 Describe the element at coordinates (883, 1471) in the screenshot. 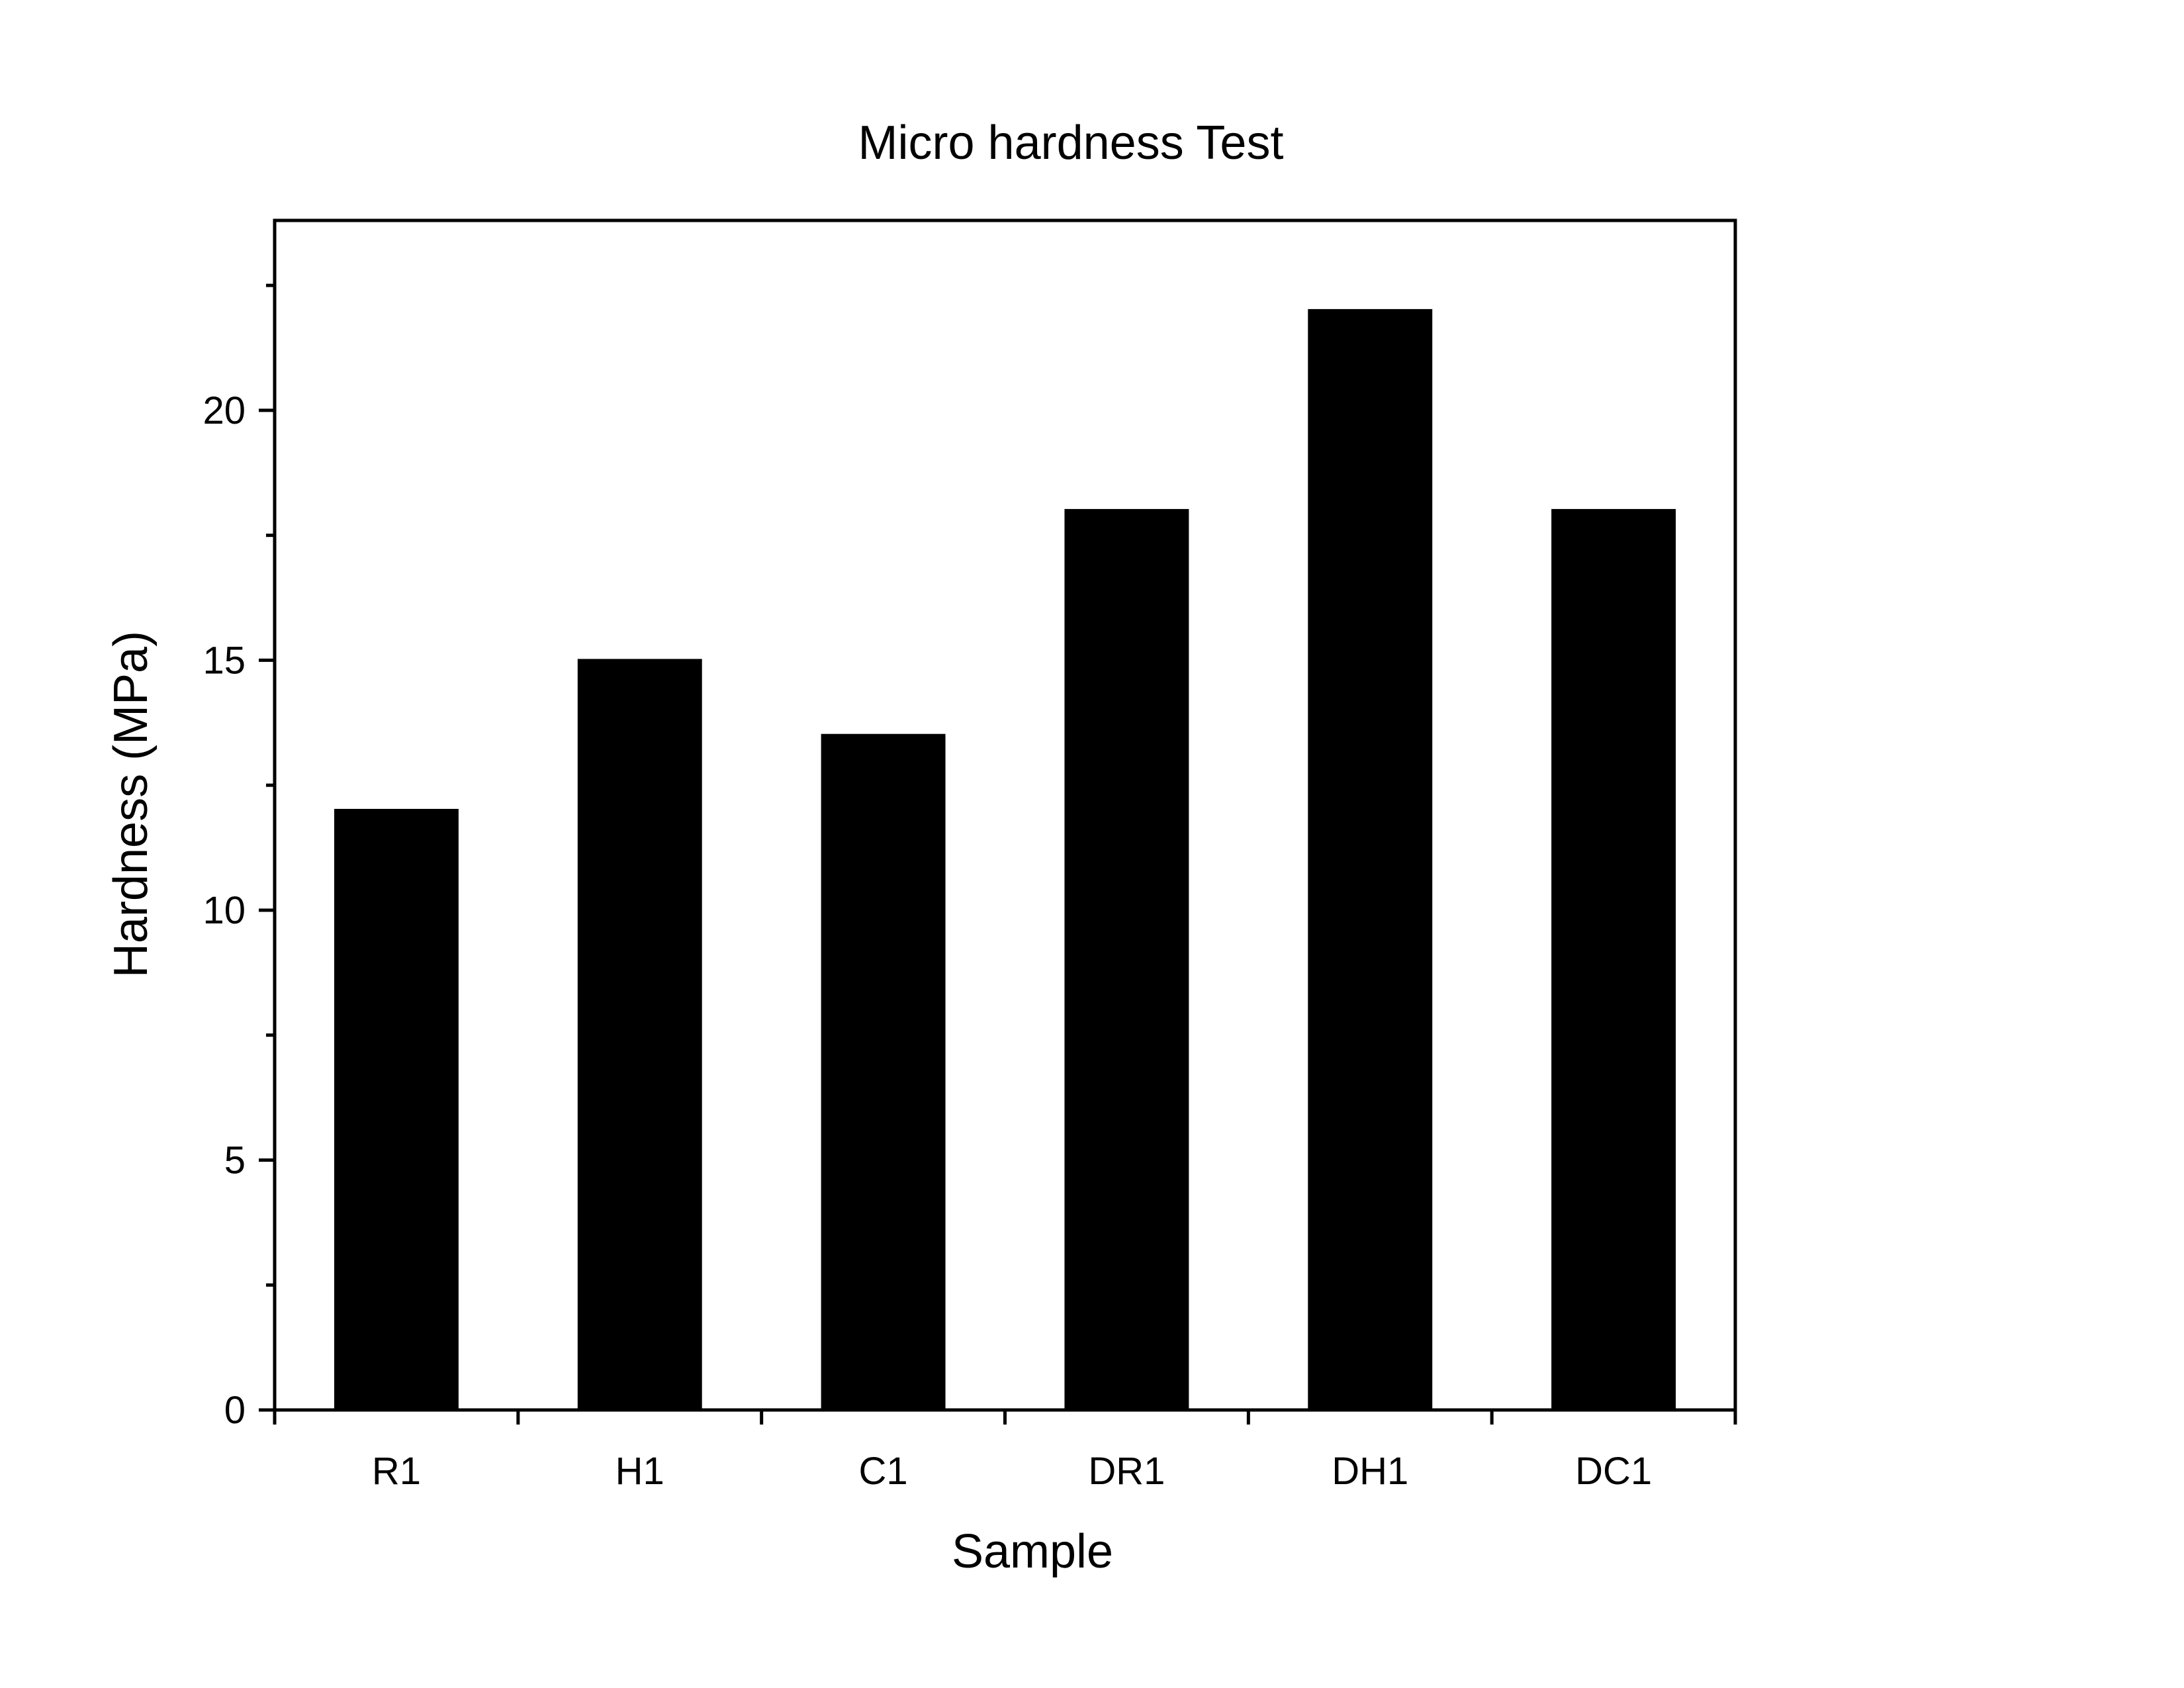

I see `x-tick-label-c1: C1` at that location.